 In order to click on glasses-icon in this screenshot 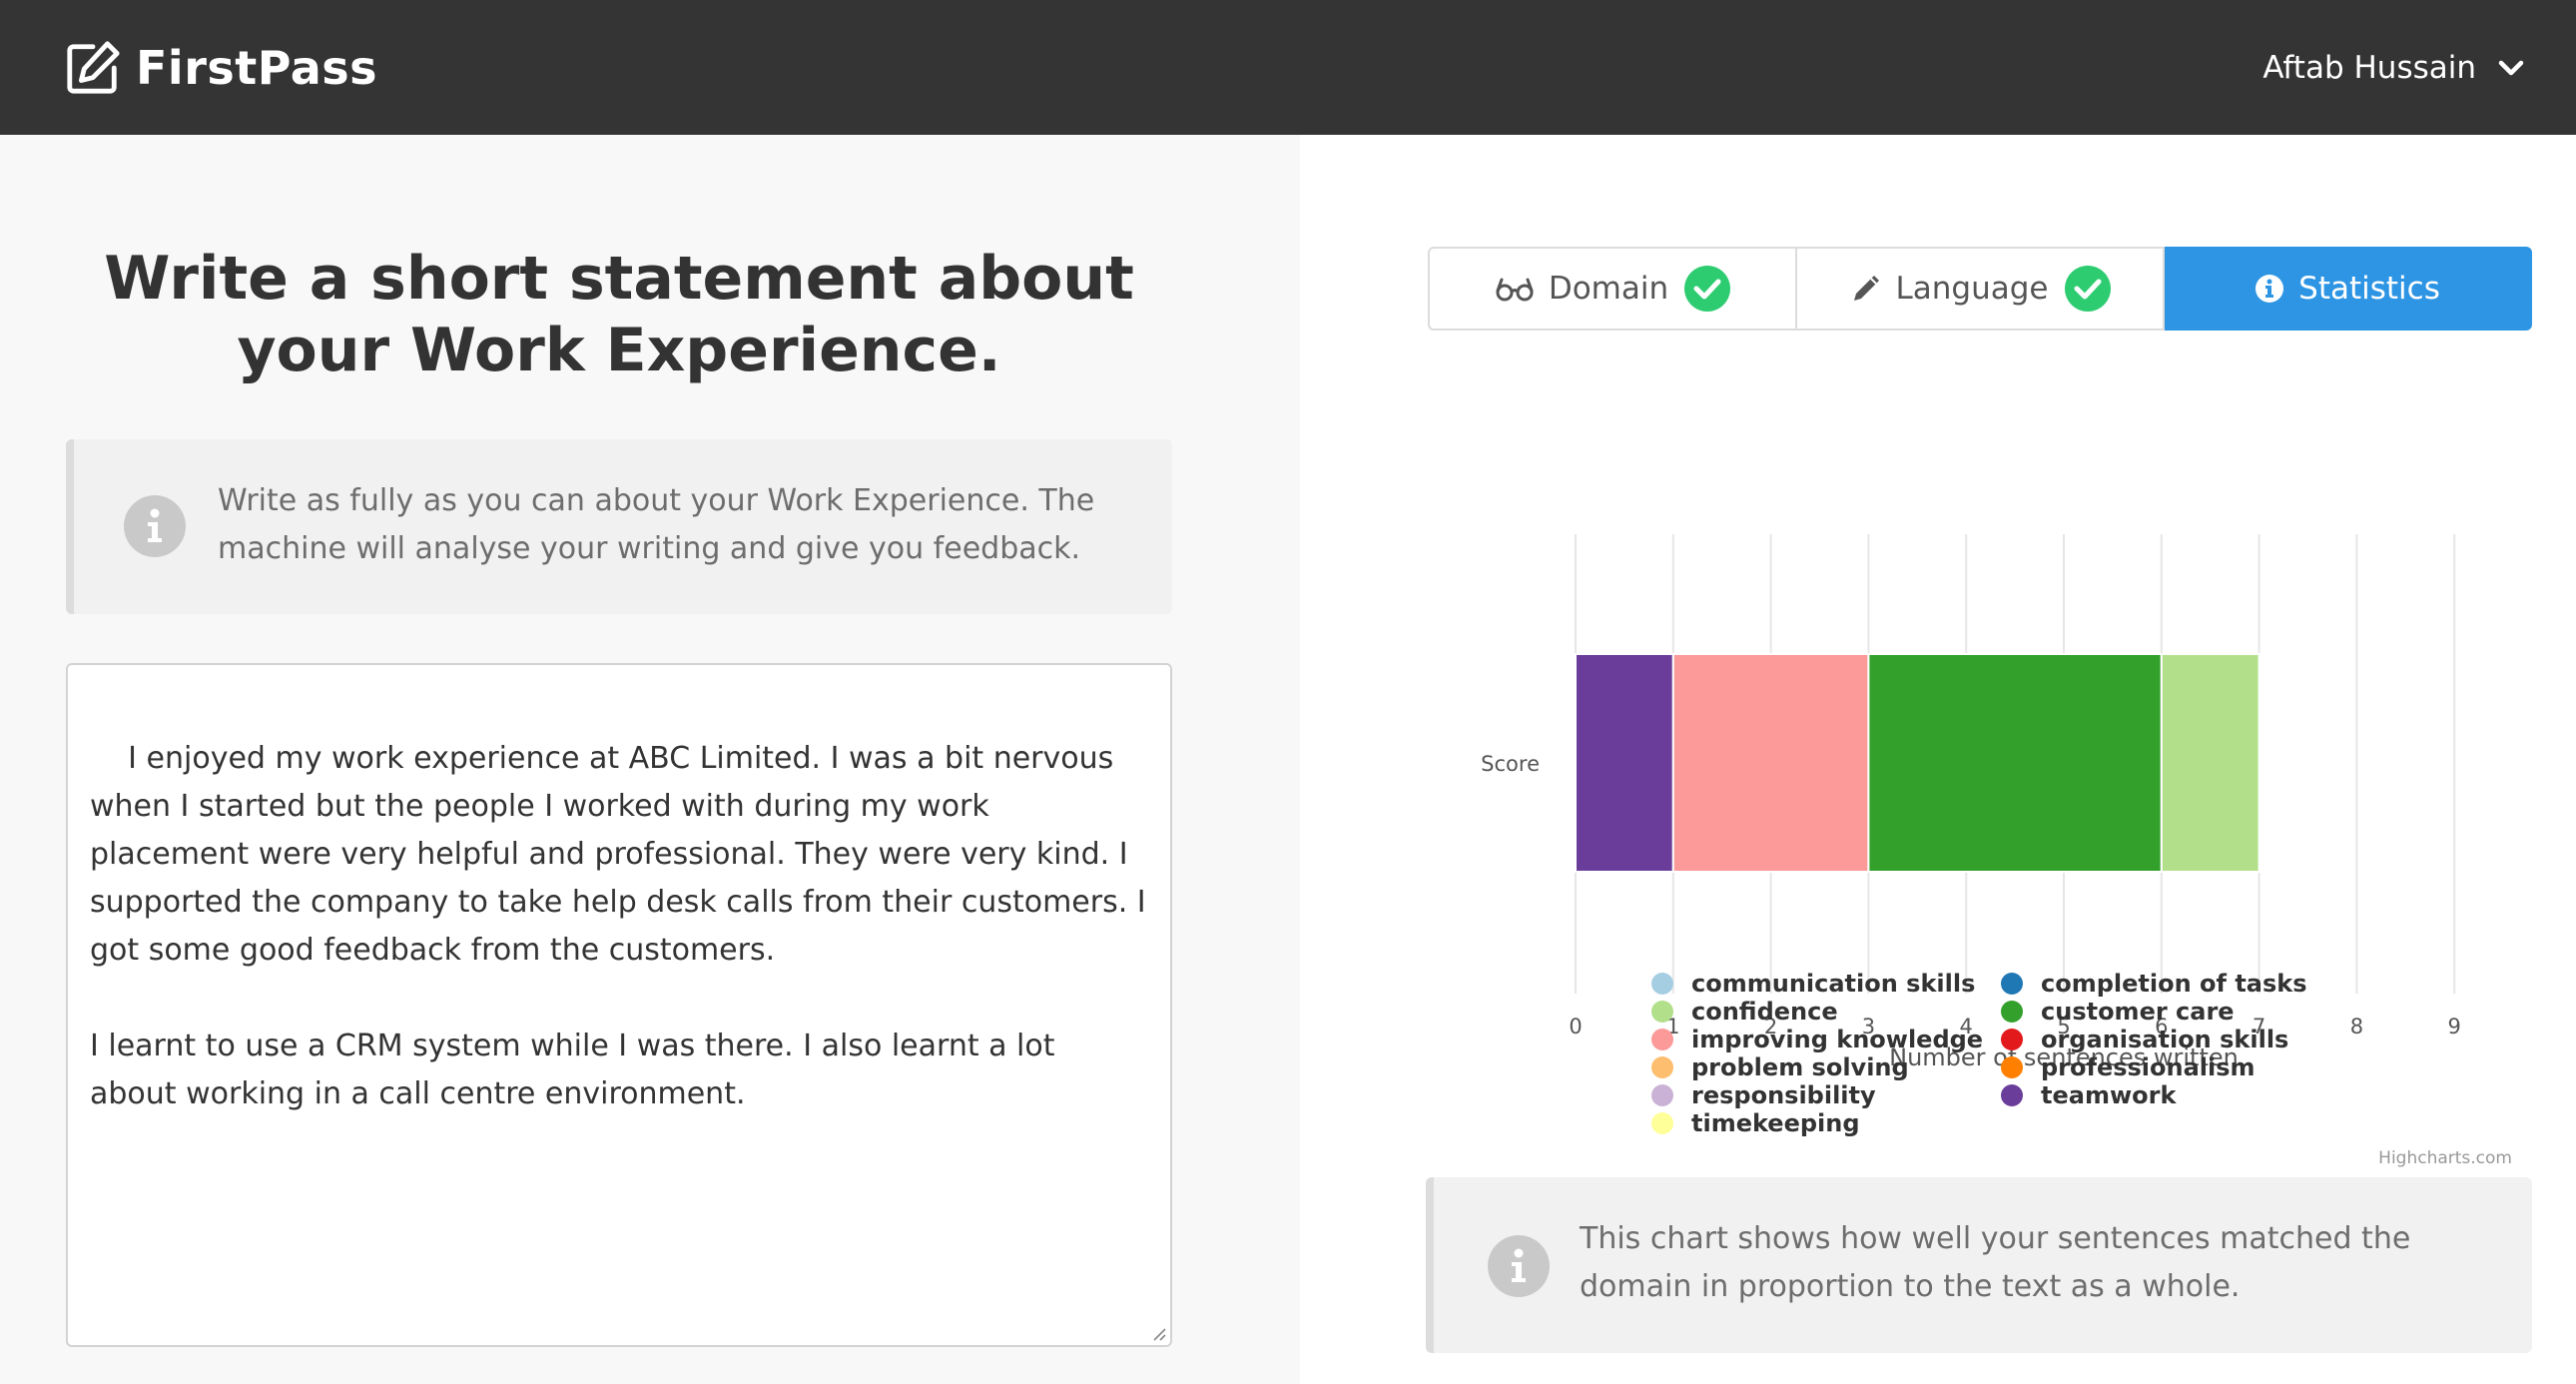, I will do `click(1515, 289)`.